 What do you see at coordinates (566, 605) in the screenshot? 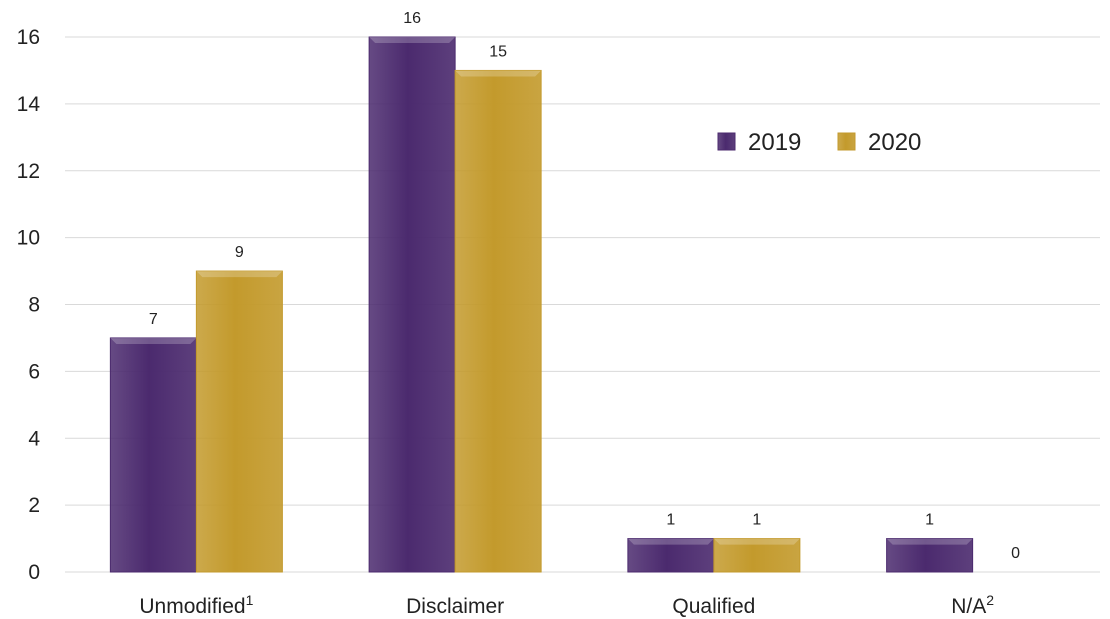
I see `x-axis: Unmodified1 Disclaimer Qualified N/A2` at bounding box center [566, 605].